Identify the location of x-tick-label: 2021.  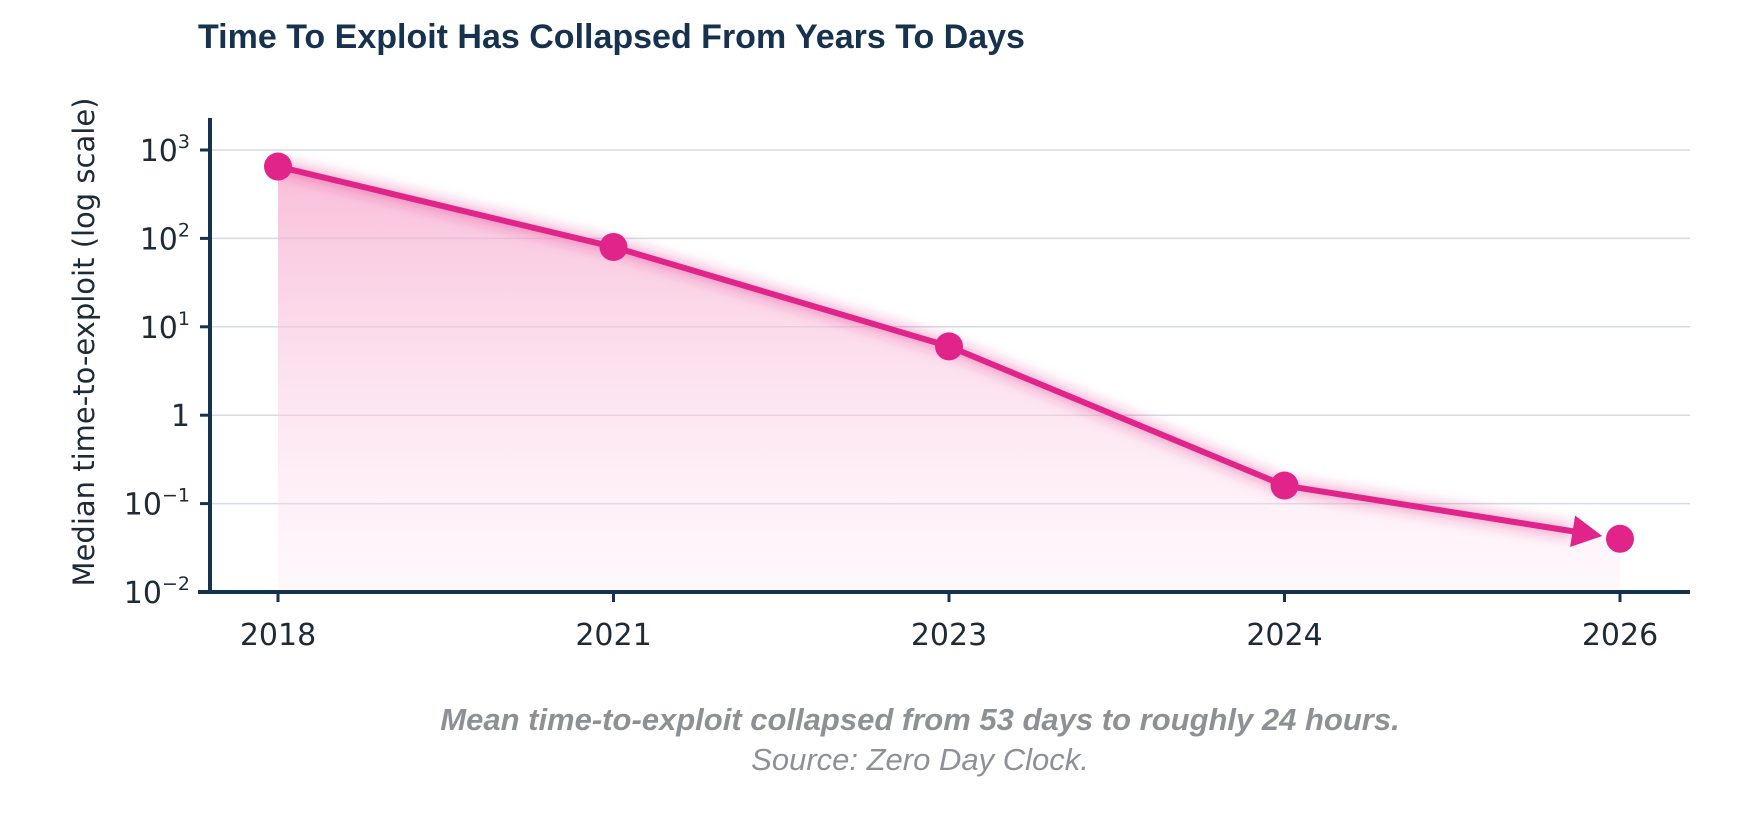
(613, 635).